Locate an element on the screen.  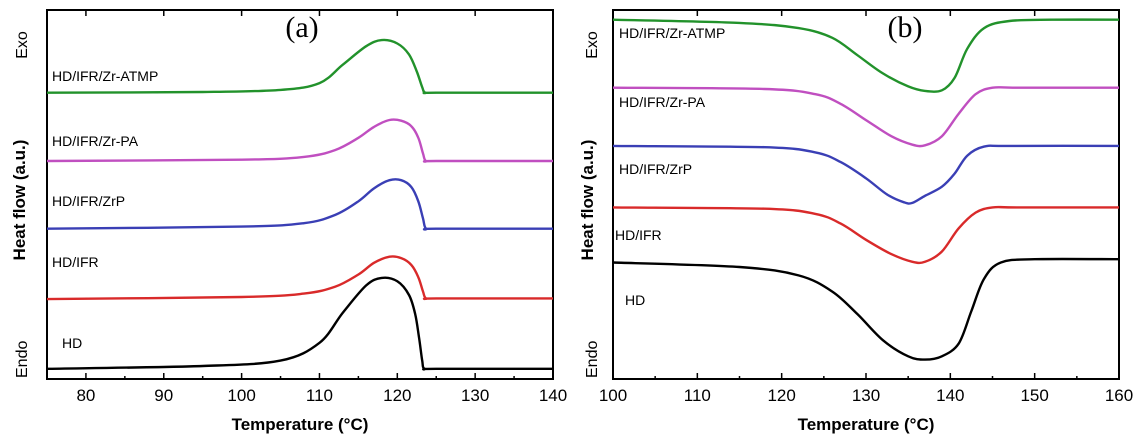
x-axis-label-b: Temperature (°C) is located at coordinates (866, 424).